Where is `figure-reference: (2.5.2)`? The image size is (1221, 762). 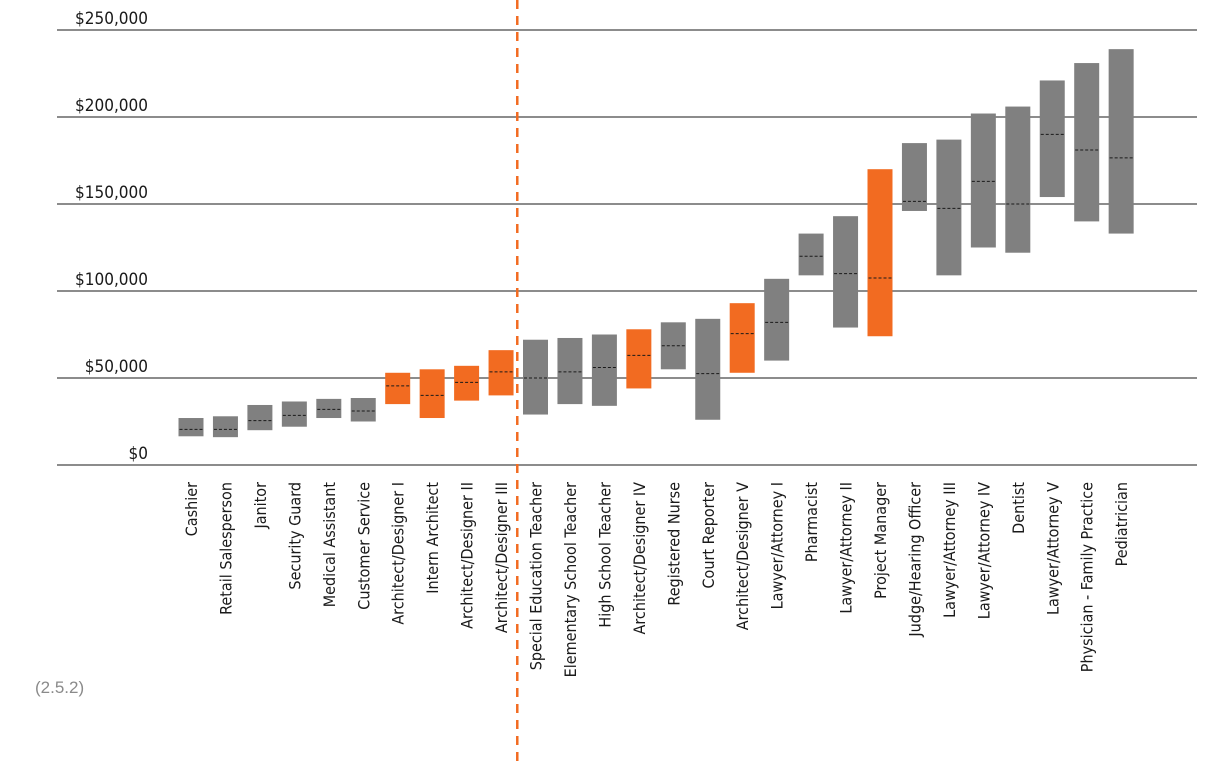
figure-reference: (2.5.2) is located at coordinates (60, 687).